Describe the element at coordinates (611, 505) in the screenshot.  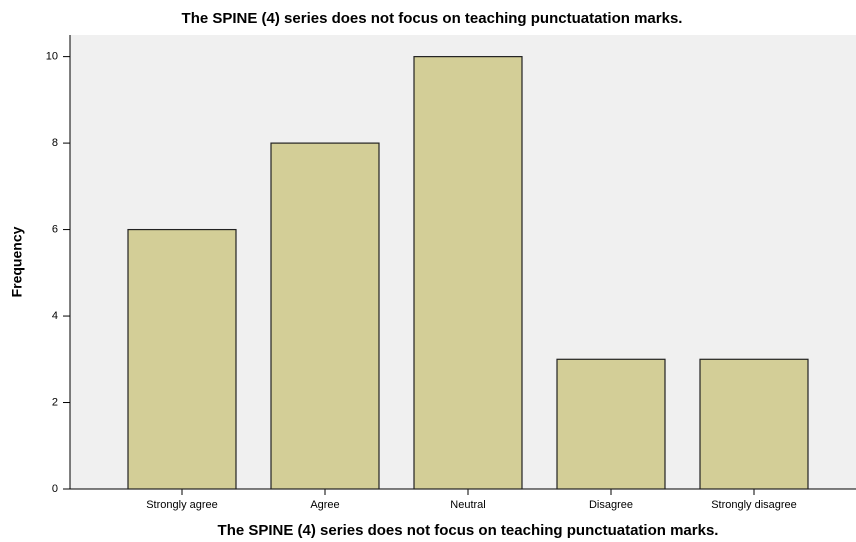
I see `x-tick-label: Disagree` at that location.